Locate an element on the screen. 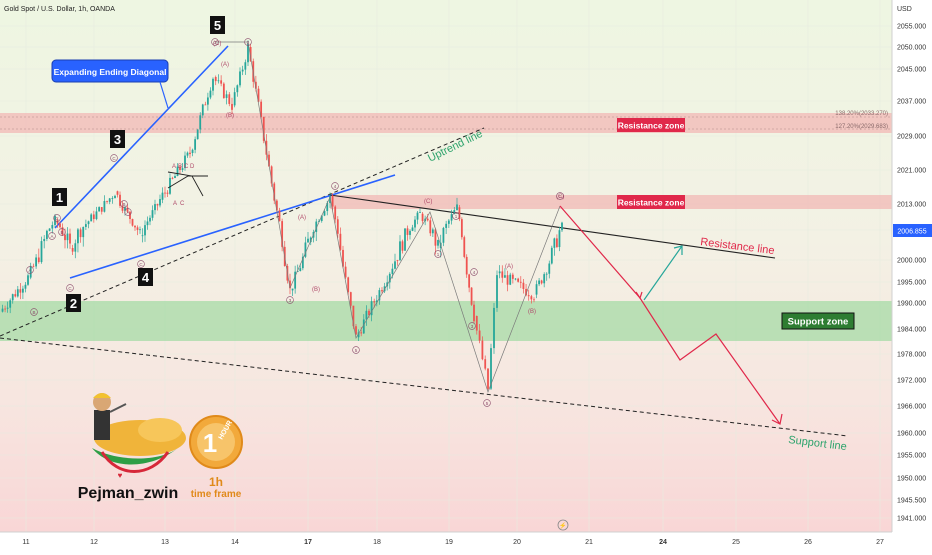 The image size is (932, 555). price-tick-label: 2021.000 is located at coordinates (911, 171).